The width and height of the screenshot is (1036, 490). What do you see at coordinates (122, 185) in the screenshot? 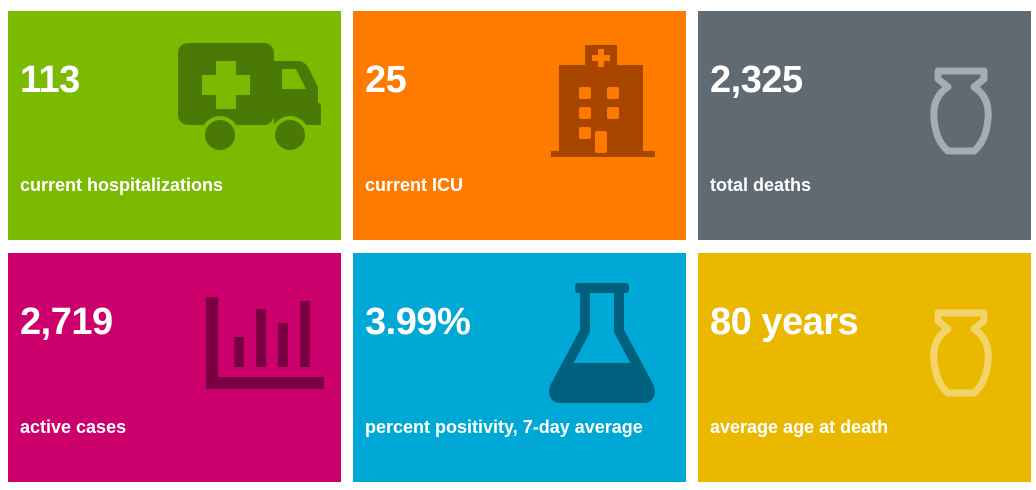
I see `stat-label: current hospitalizations` at bounding box center [122, 185].